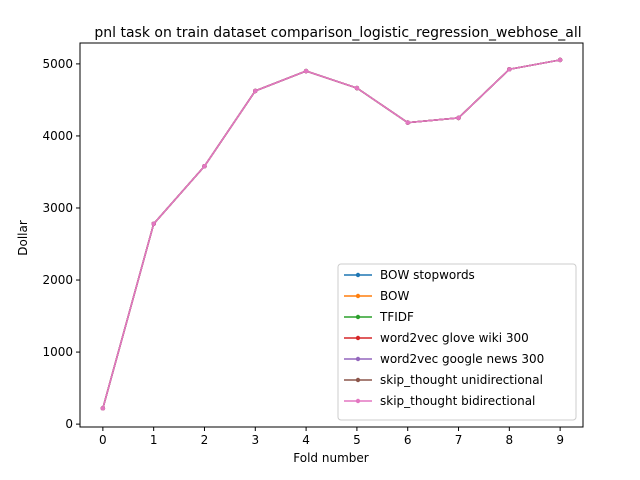 The height and width of the screenshot is (480, 640). I want to click on legend-label: skip_thought bidirectional, so click(457, 401).